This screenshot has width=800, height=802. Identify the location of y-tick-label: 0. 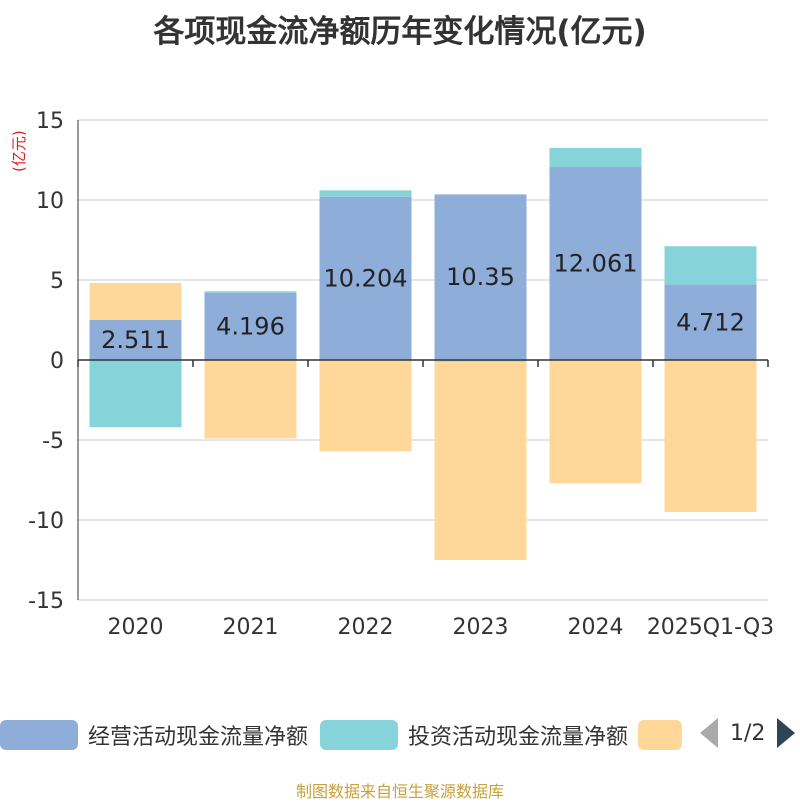
(57, 361).